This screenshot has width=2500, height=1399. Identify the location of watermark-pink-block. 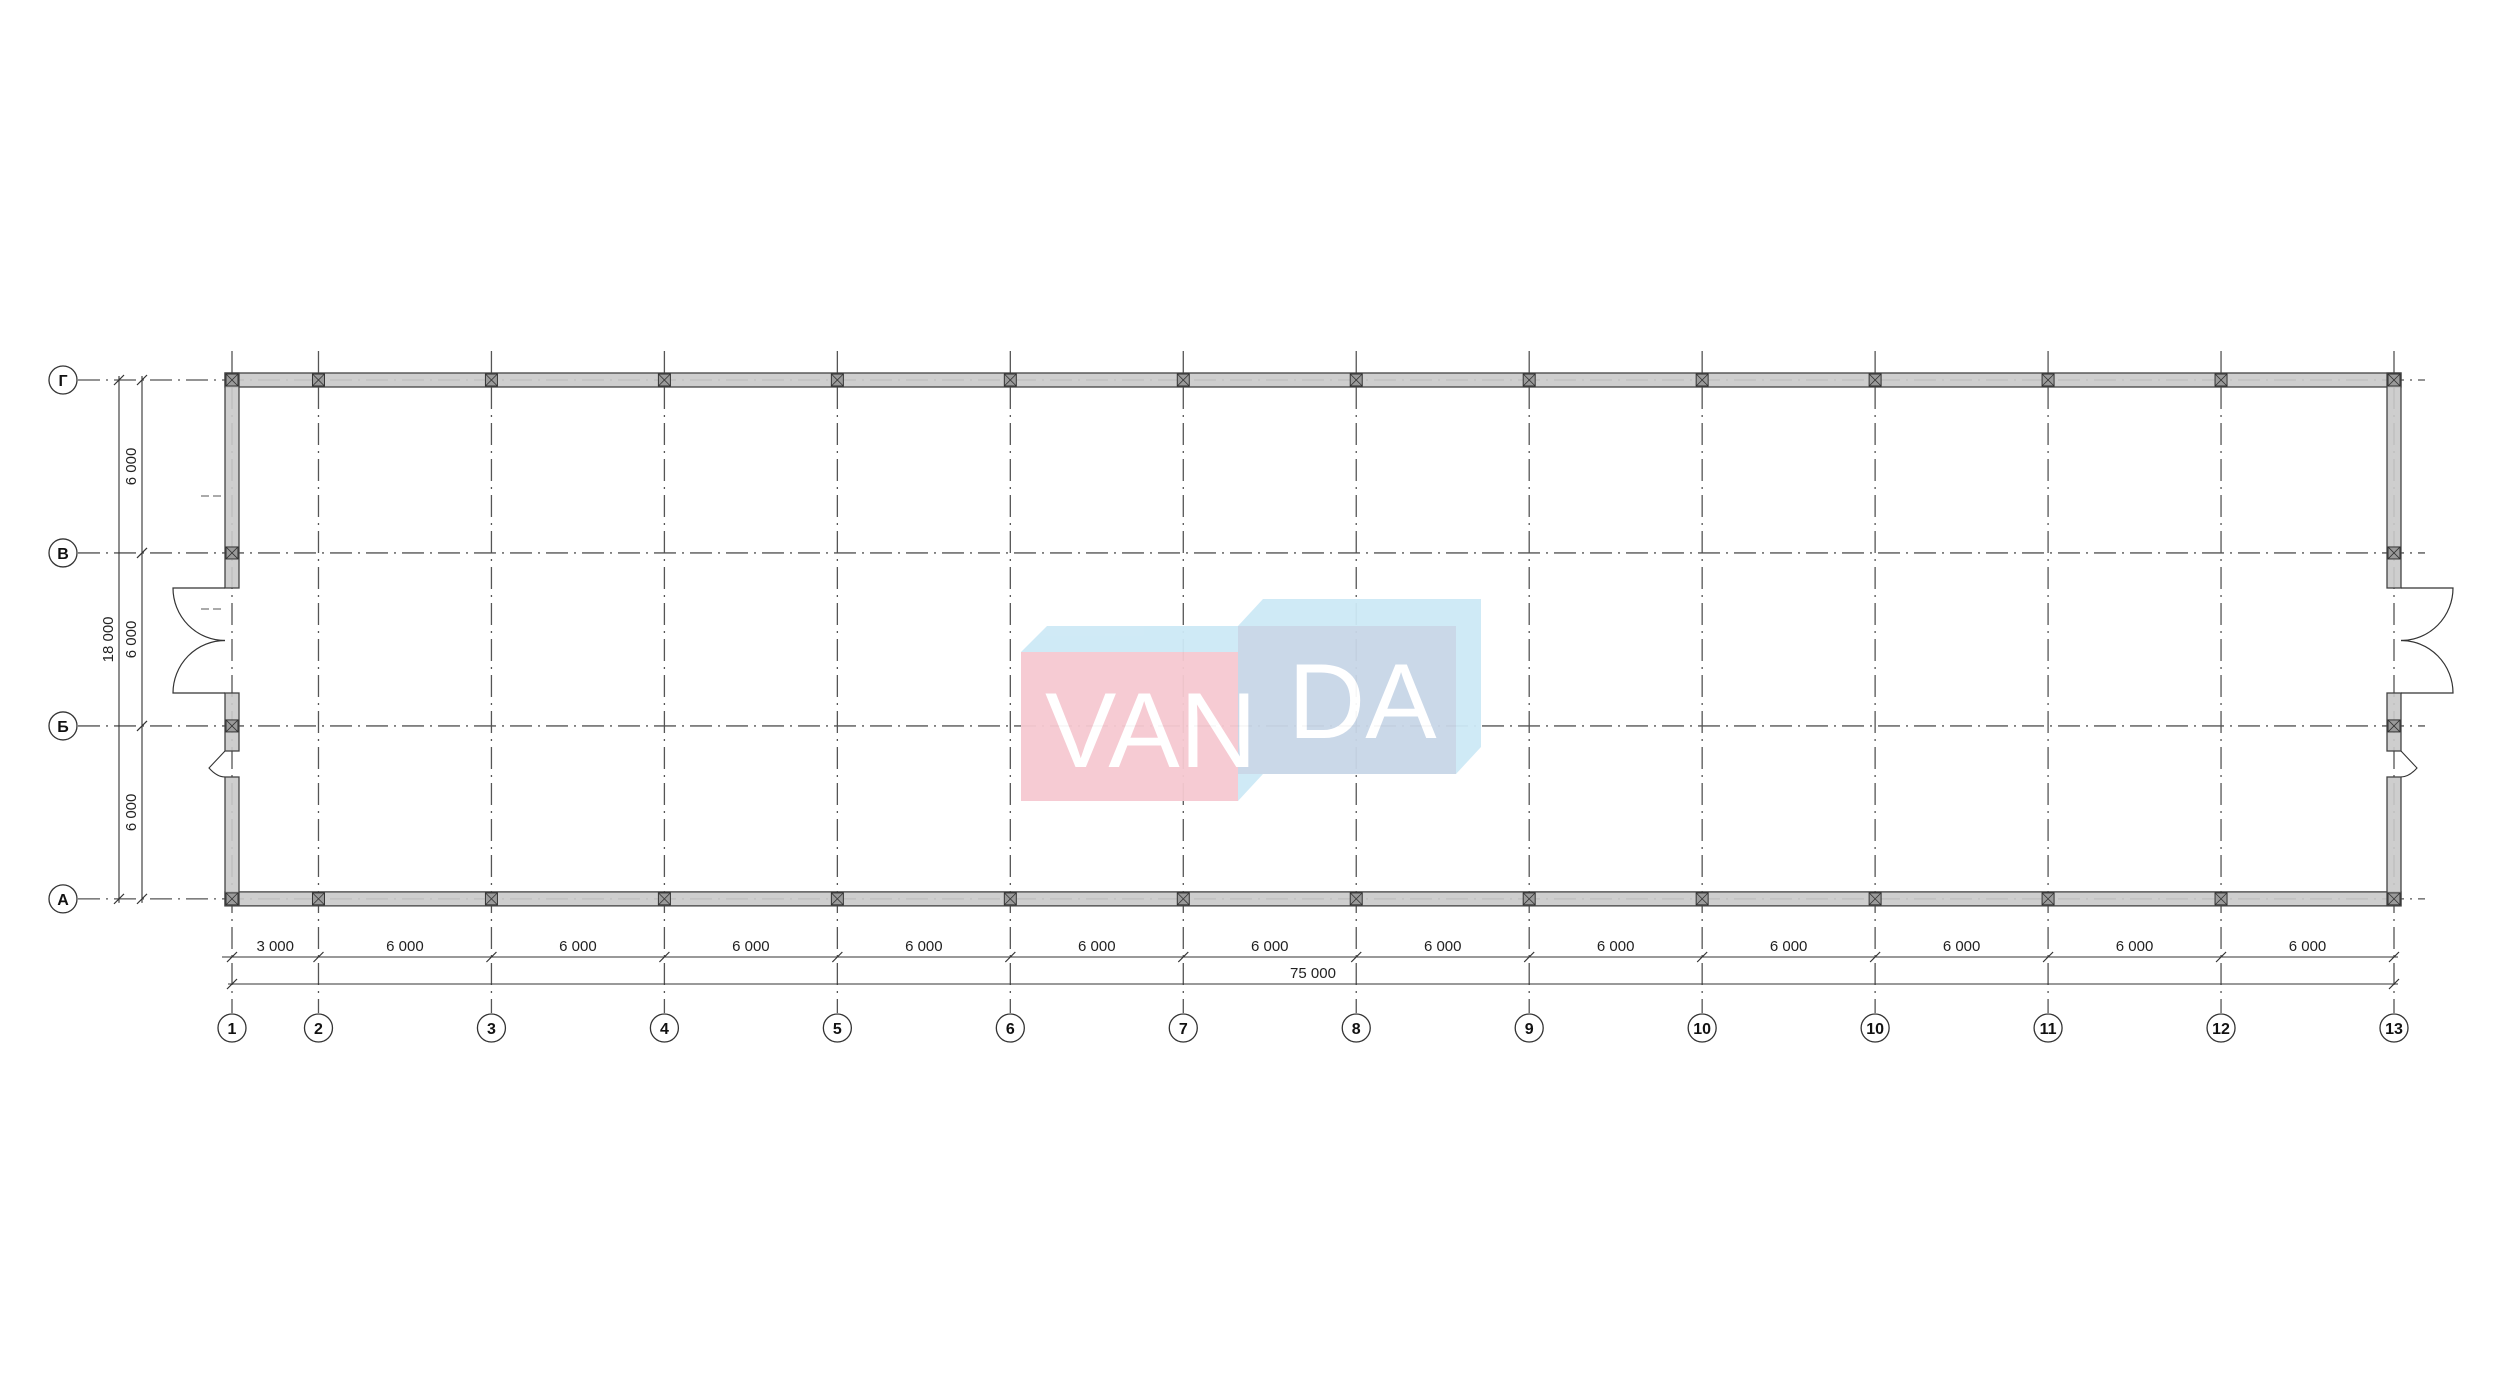
(1129, 726).